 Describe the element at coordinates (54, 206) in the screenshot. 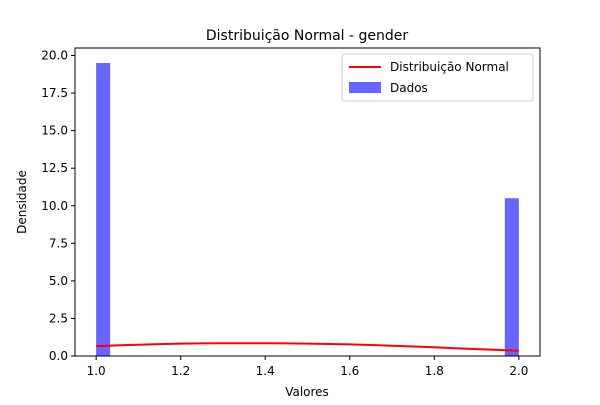

I see `y-tick-label: 10.0` at that location.